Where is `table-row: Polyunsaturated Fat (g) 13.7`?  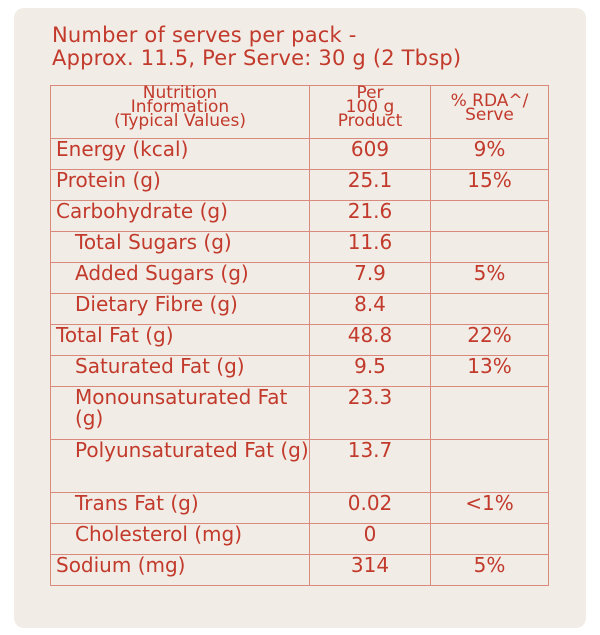
table-row: Polyunsaturated Fat (g) 13.7 is located at coordinates (299, 466).